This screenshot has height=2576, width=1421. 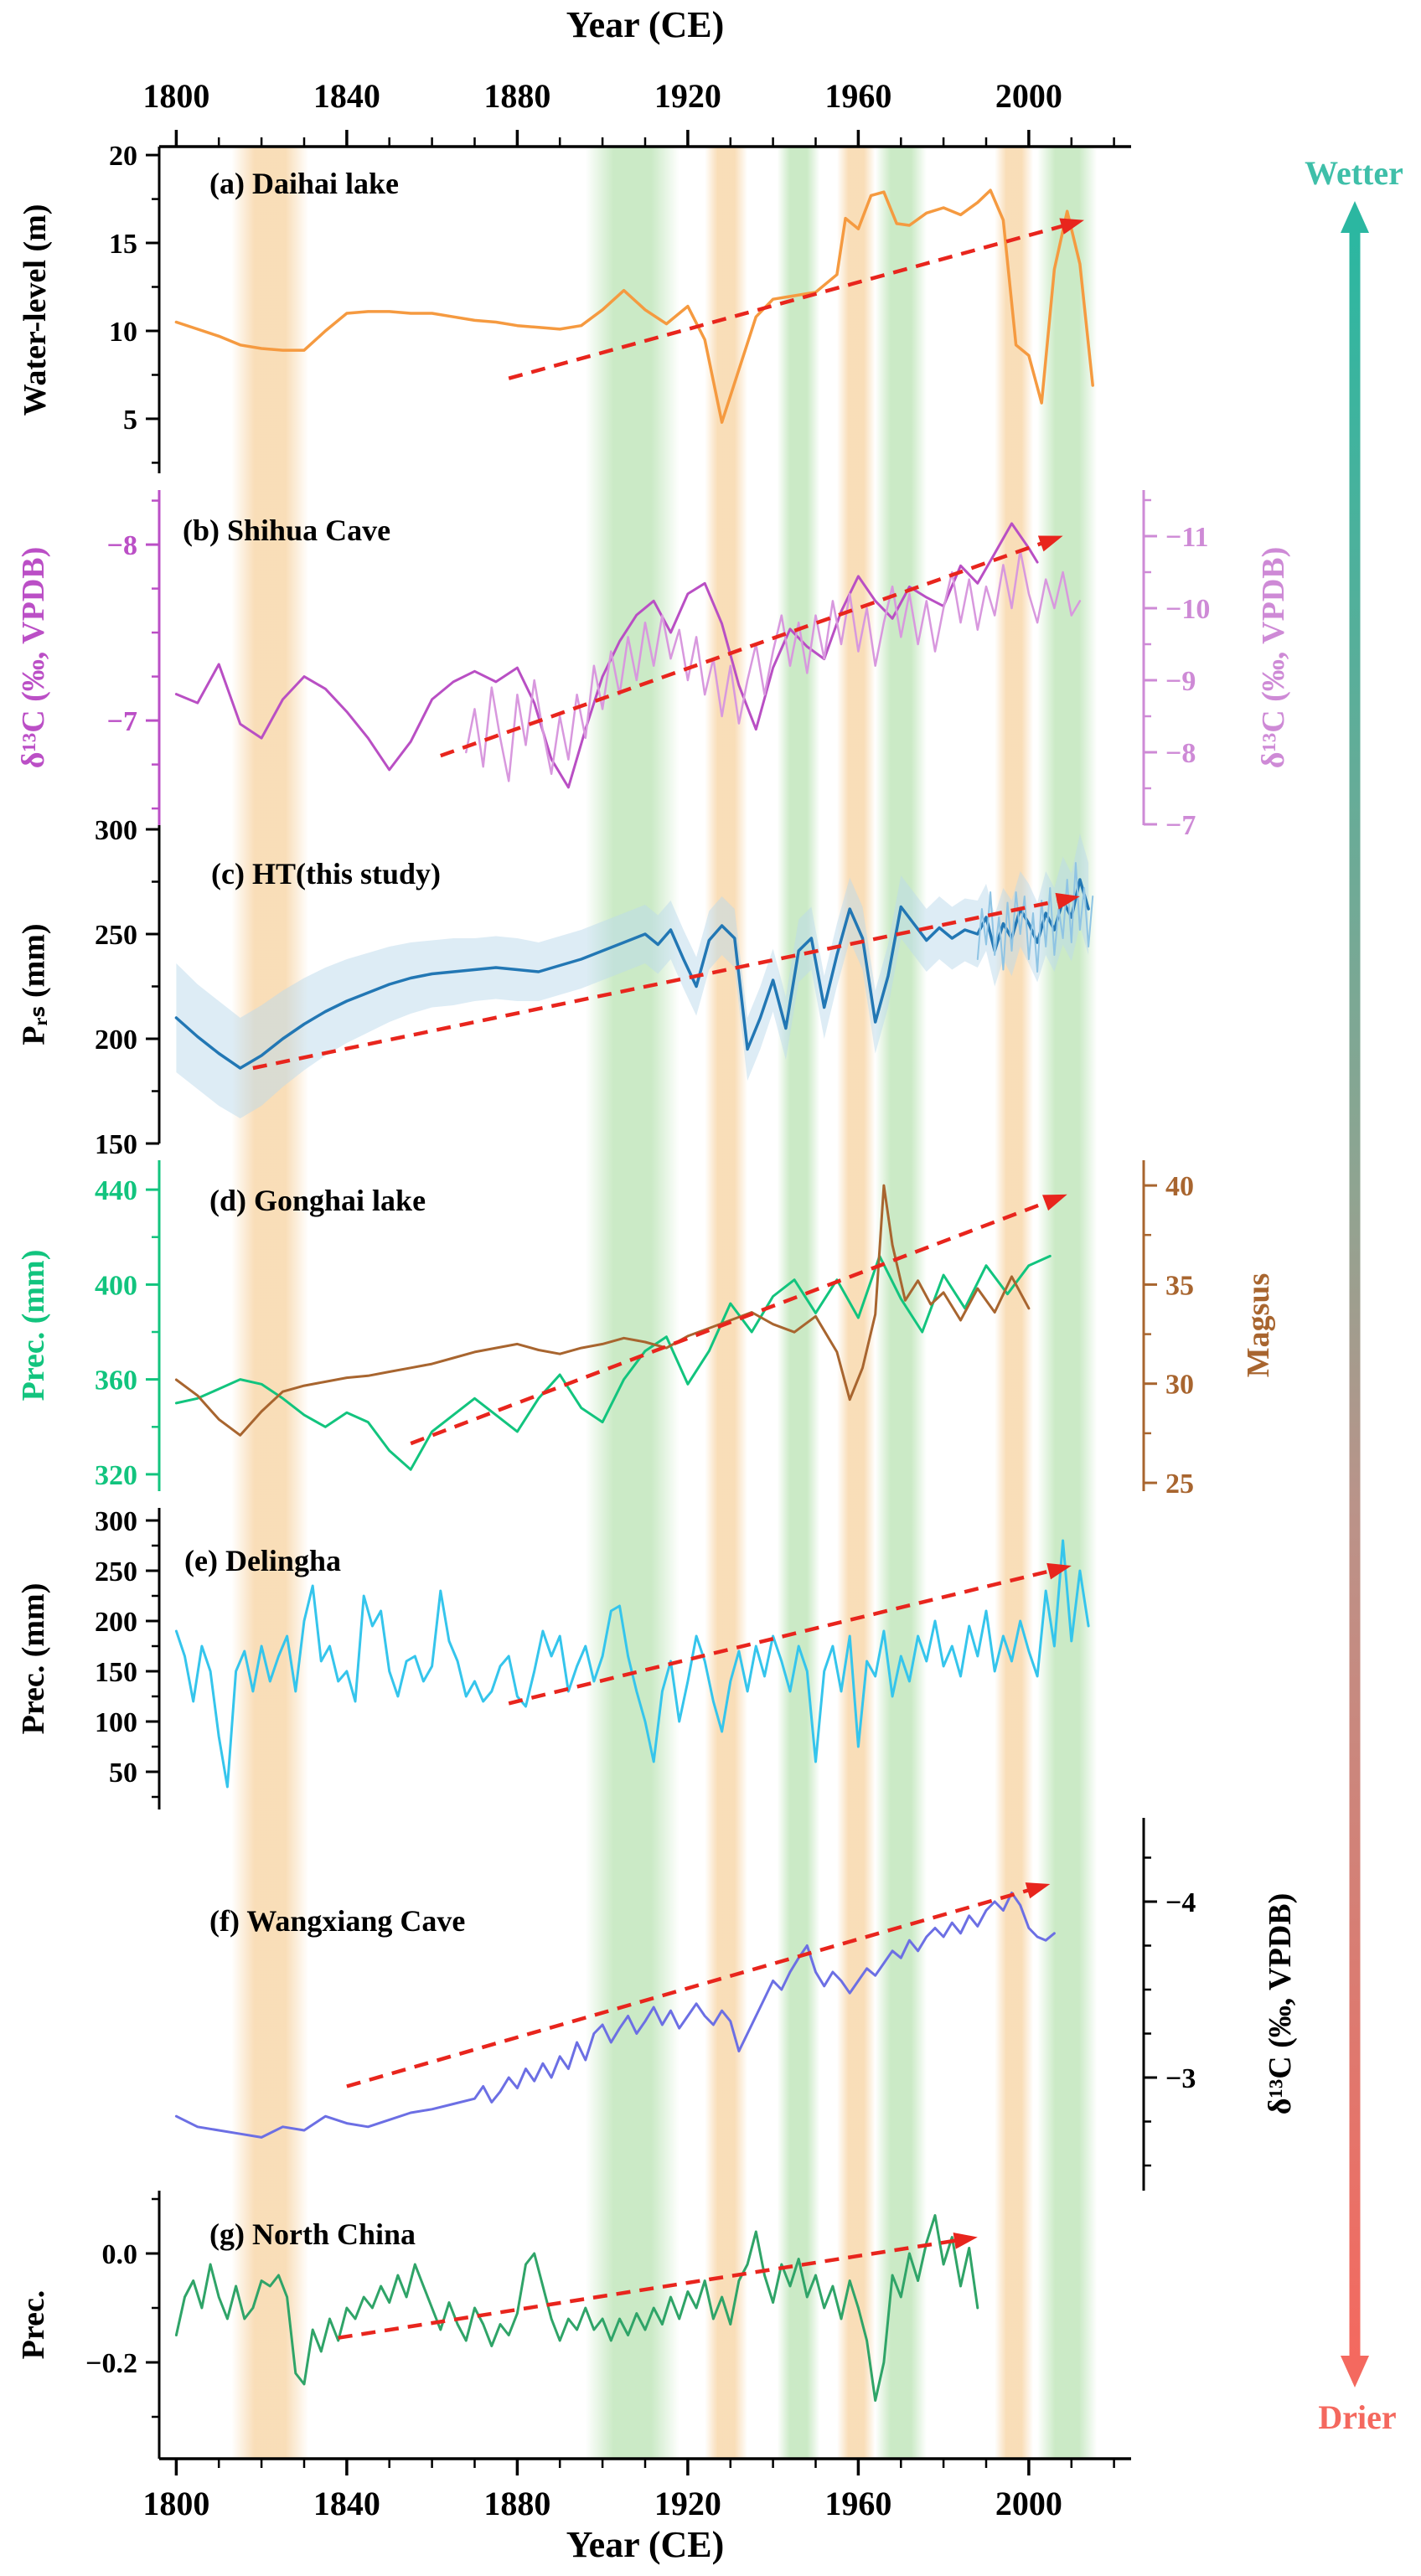 I want to click on svg-text: 20, so click(x=123, y=156).